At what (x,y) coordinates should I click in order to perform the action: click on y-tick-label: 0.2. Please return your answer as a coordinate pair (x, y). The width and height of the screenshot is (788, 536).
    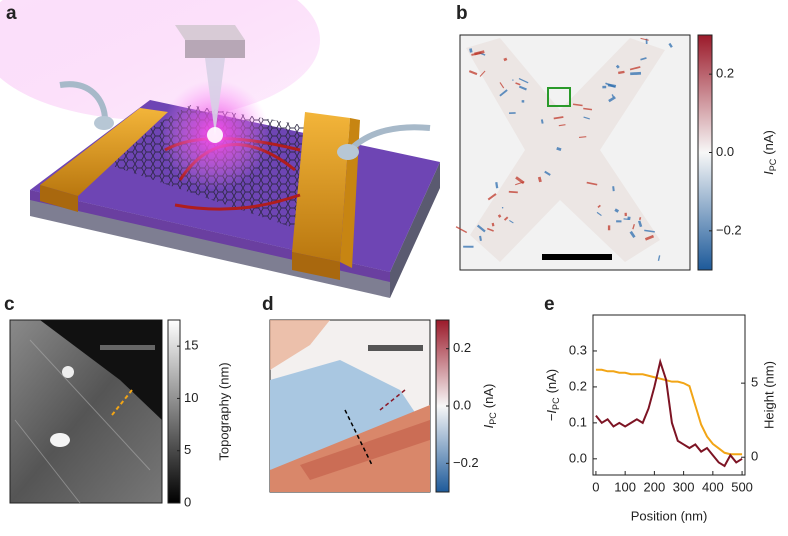
    Looking at the image, I should click on (578, 385).